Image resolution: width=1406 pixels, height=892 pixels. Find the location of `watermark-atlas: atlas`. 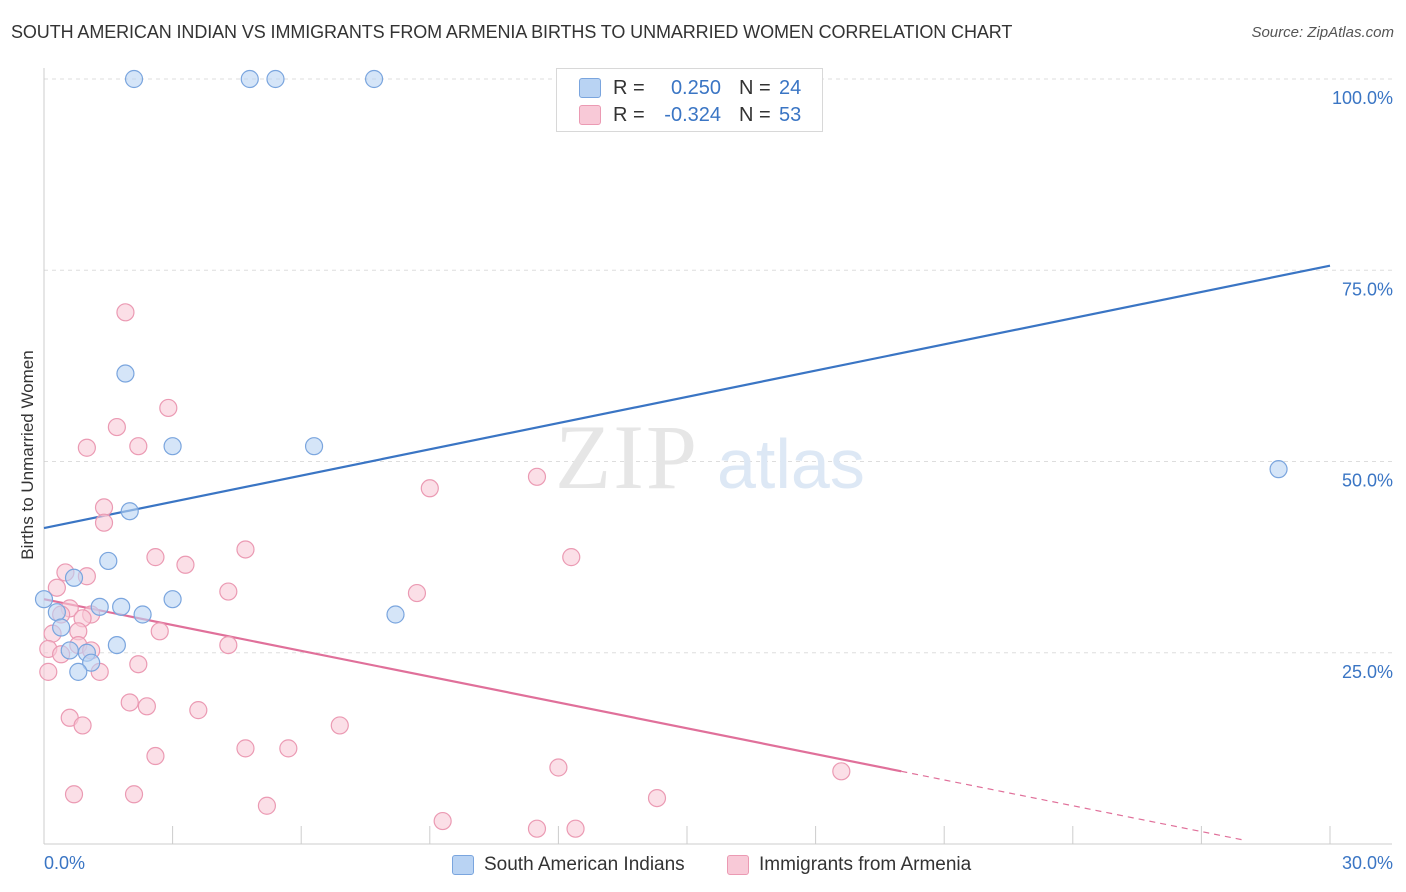

watermark-atlas: atlas is located at coordinates (791, 464).